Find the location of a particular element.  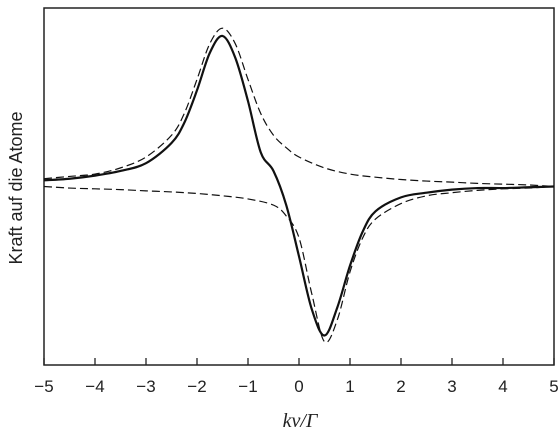

x-tick-label: 0 is located at coordinates (298, 386).